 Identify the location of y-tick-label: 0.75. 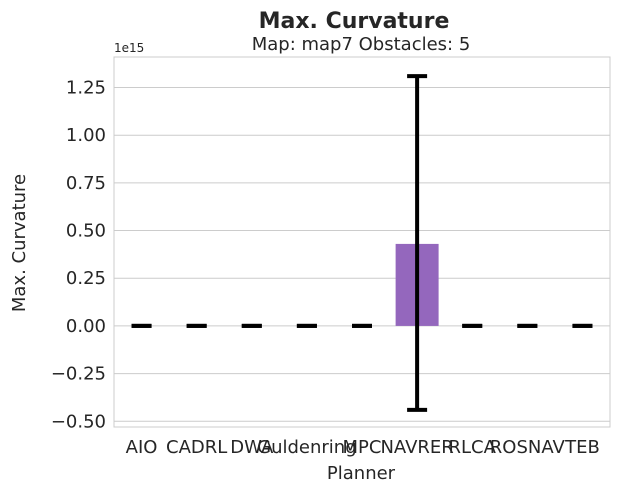
(86, 183).